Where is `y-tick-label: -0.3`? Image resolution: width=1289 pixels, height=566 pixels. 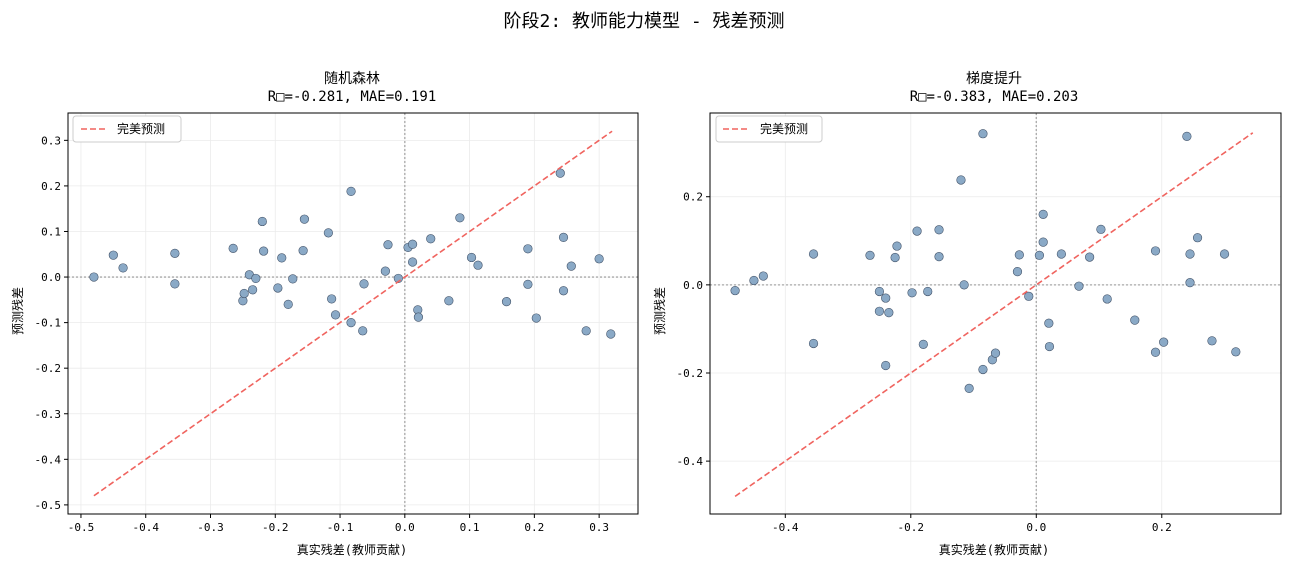
y-tick-label: -0.3 is located at coordinates (48, 414).